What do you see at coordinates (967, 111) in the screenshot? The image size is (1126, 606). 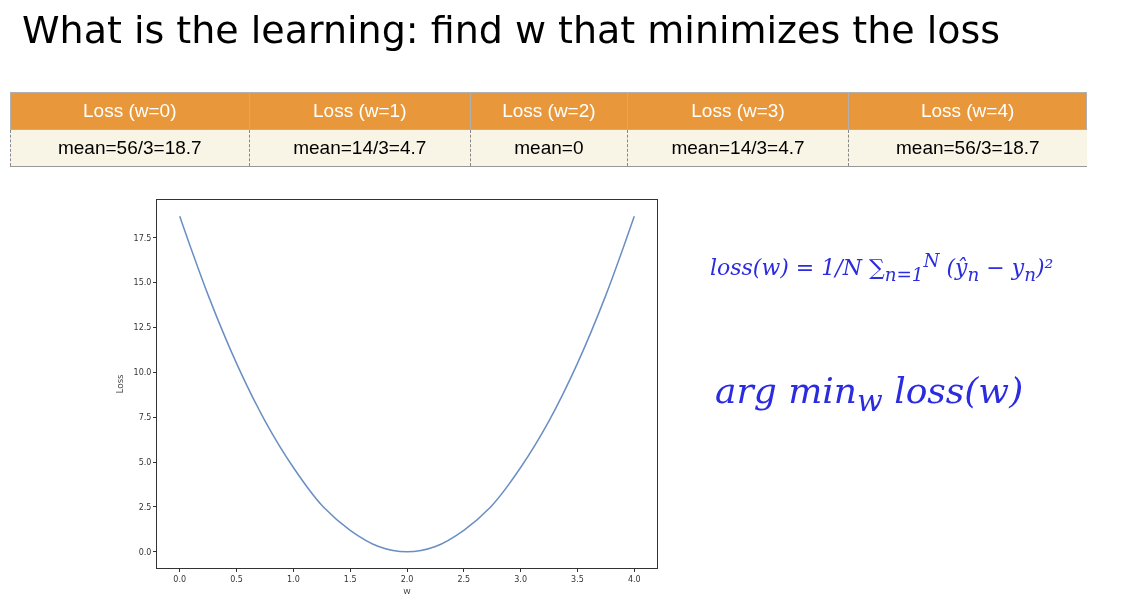 I see `category-label: Loss (w=4)` at bounding box center [967, 111].